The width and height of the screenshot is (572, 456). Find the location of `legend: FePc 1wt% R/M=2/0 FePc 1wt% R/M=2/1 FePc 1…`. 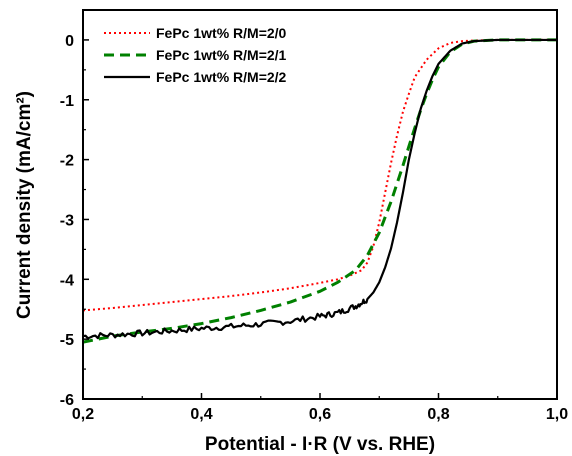

legend: FePc 1wt% R/M=2/0 FePc 1wt% R/M=2/1 FePc 1… is located at coordinates (195, 55).